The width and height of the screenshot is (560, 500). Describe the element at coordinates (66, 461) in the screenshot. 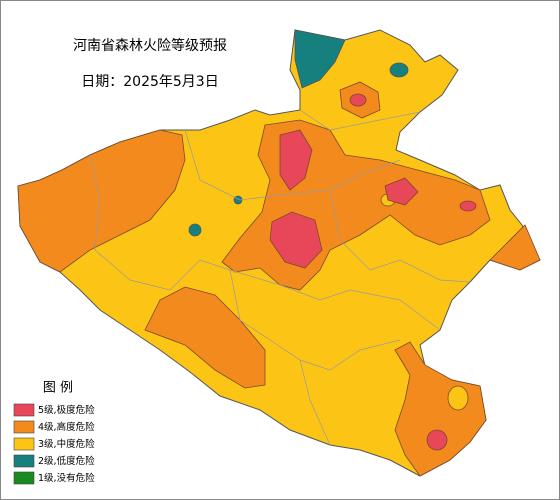

I see `legend-label: 2级,低度危险` at that location.